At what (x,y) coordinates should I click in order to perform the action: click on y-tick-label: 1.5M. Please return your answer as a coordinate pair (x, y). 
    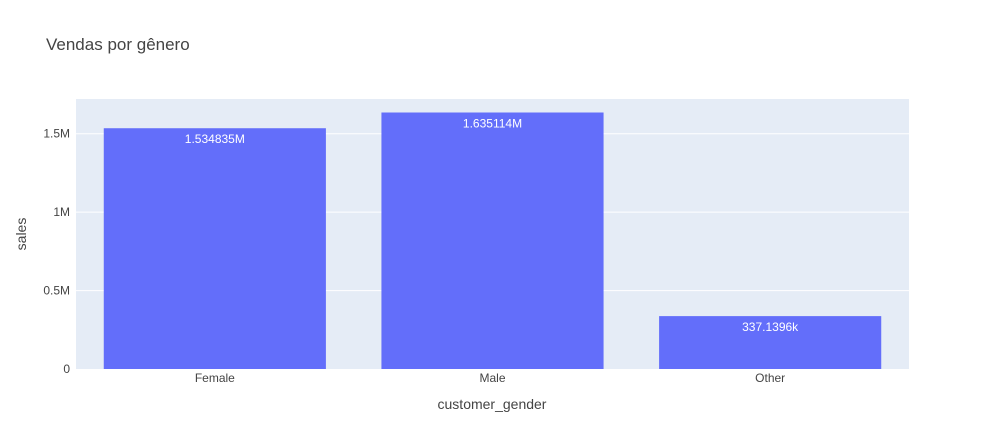
    Looking at the image, I should click on (56, 134).